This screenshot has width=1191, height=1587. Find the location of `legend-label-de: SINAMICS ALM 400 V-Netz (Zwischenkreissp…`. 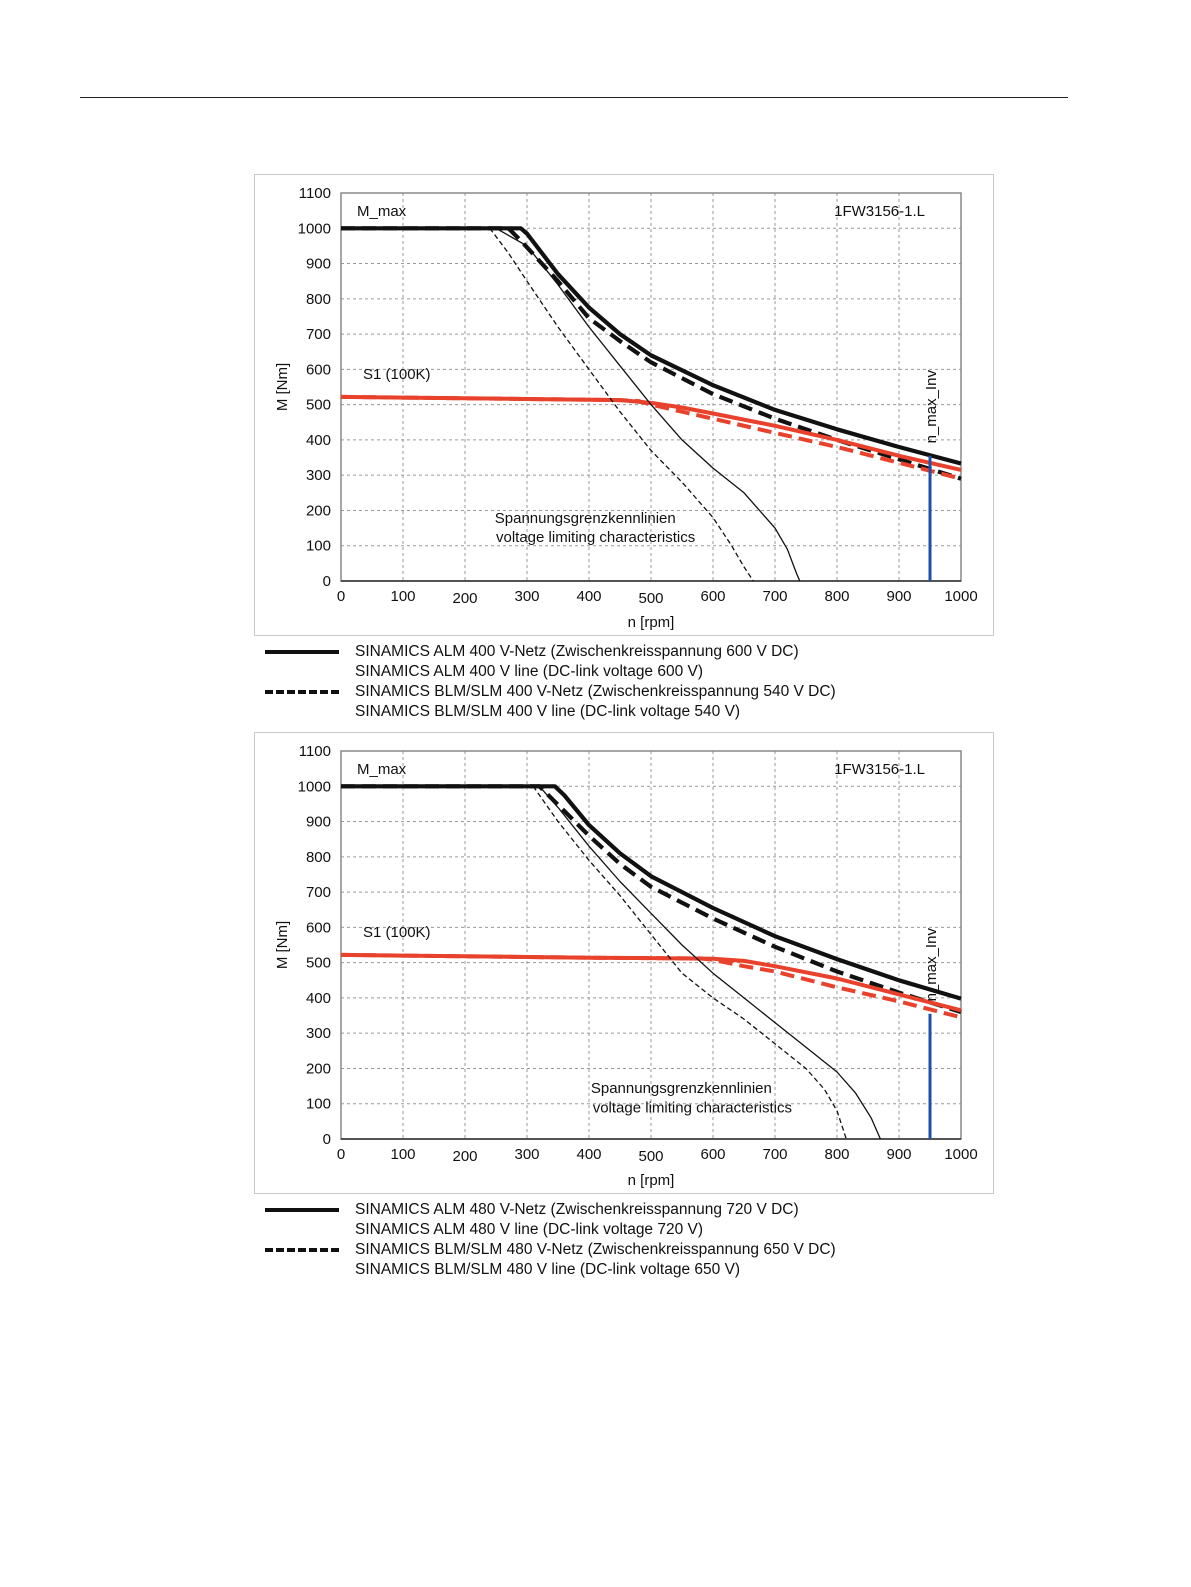

legend-label-de: SINAMICS ALM 400 V-Netz (Zwischenkreissp… is located at coordinates (577, 651).